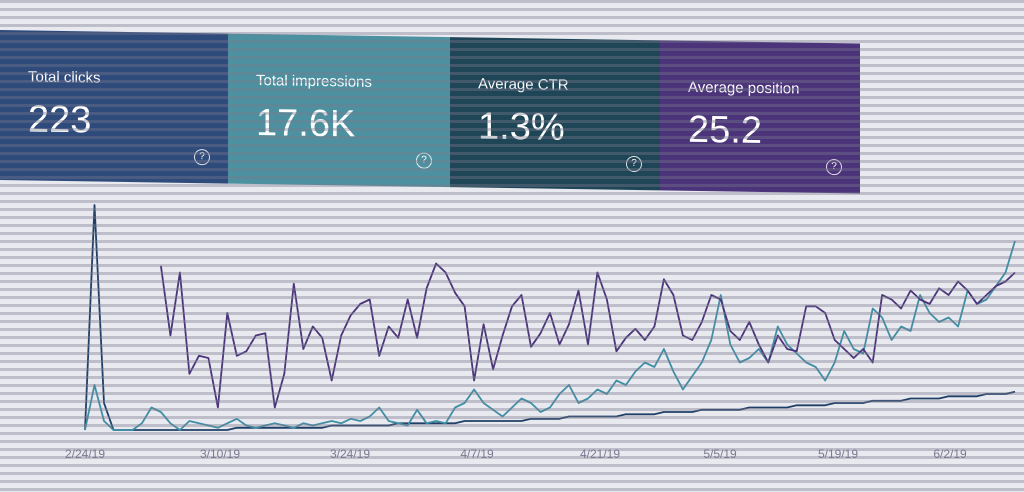  What do you see at coordinates (600, 454) in the screenshot?
I see `x-tick-label: 4/21/19` at bounding box center [600, 454].